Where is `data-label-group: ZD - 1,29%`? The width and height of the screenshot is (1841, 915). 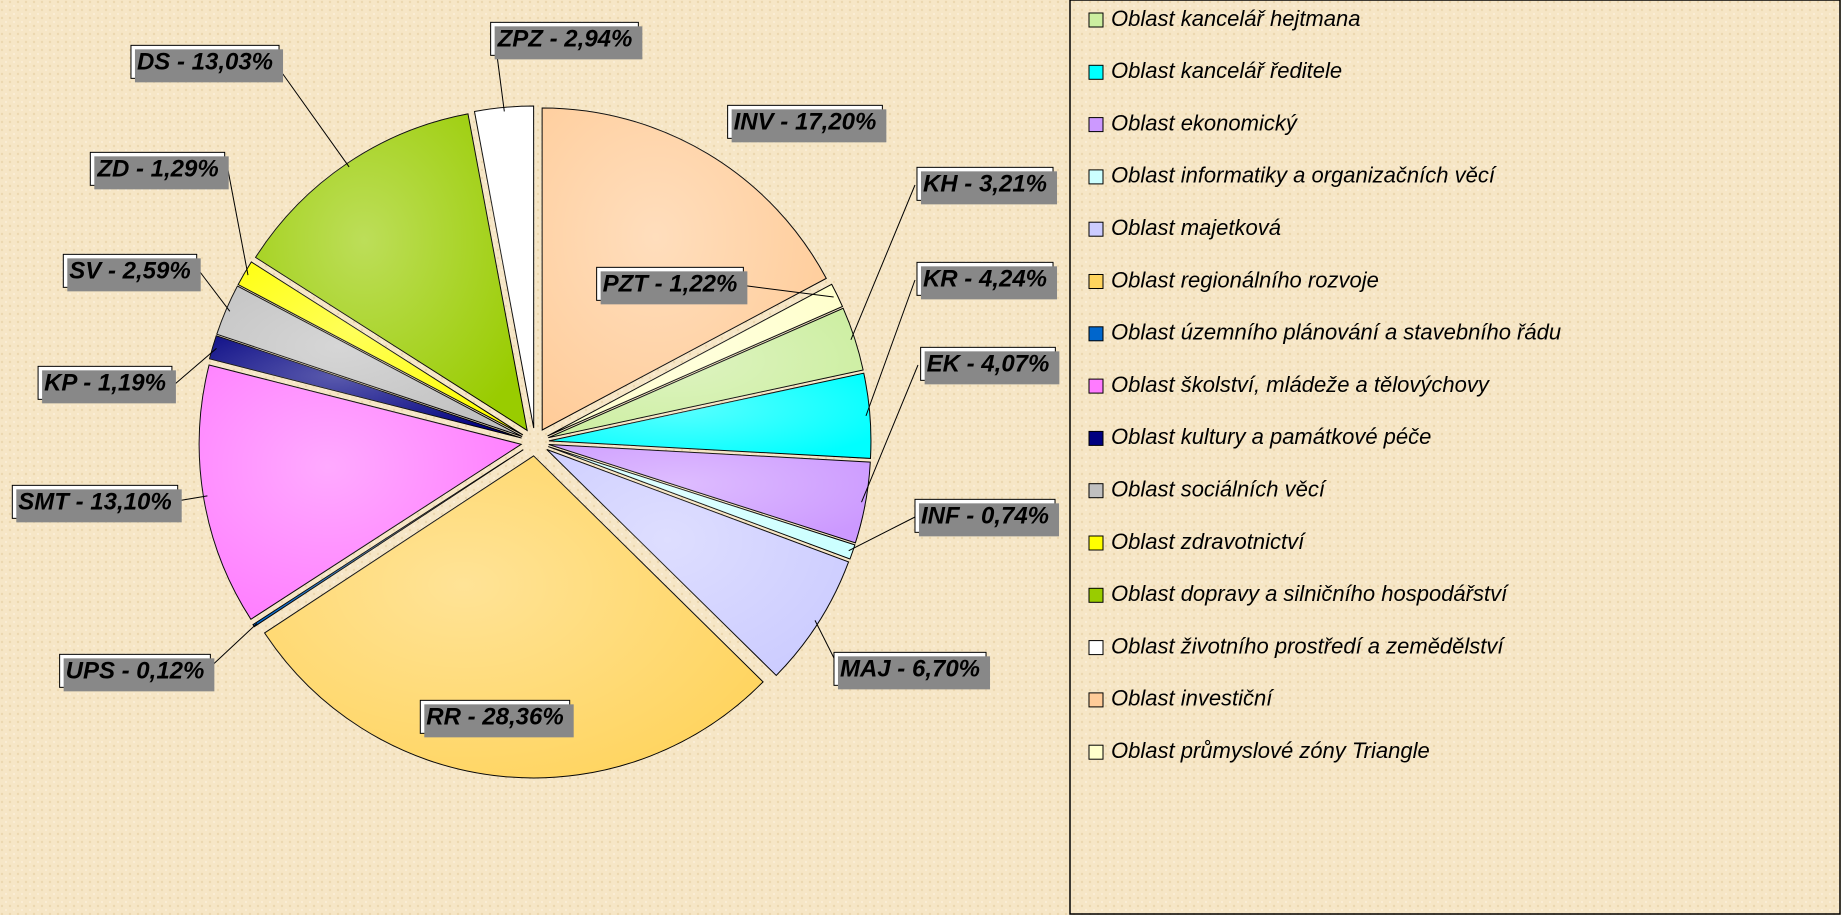 data-label-group: ZD - 1,29% is located at coordinates (159, 170).